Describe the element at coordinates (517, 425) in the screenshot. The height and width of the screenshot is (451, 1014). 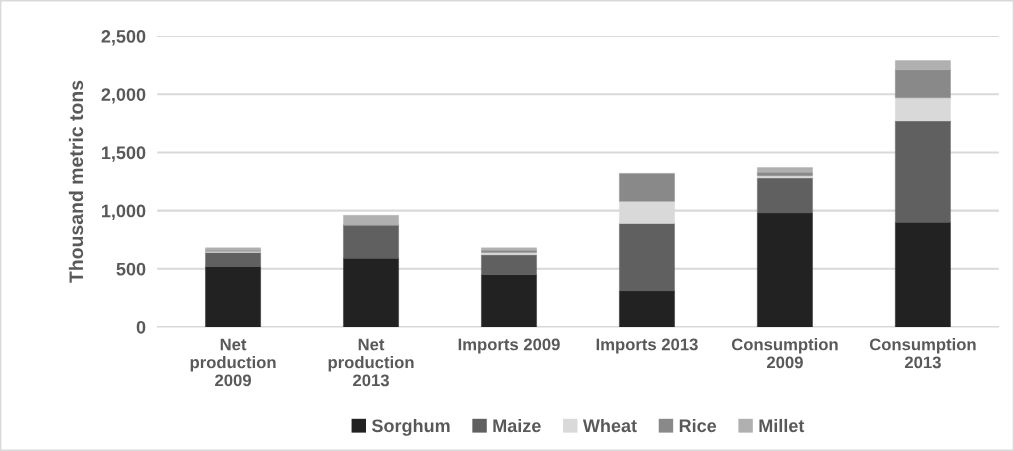
I see `legend-label: Maize` at that location.